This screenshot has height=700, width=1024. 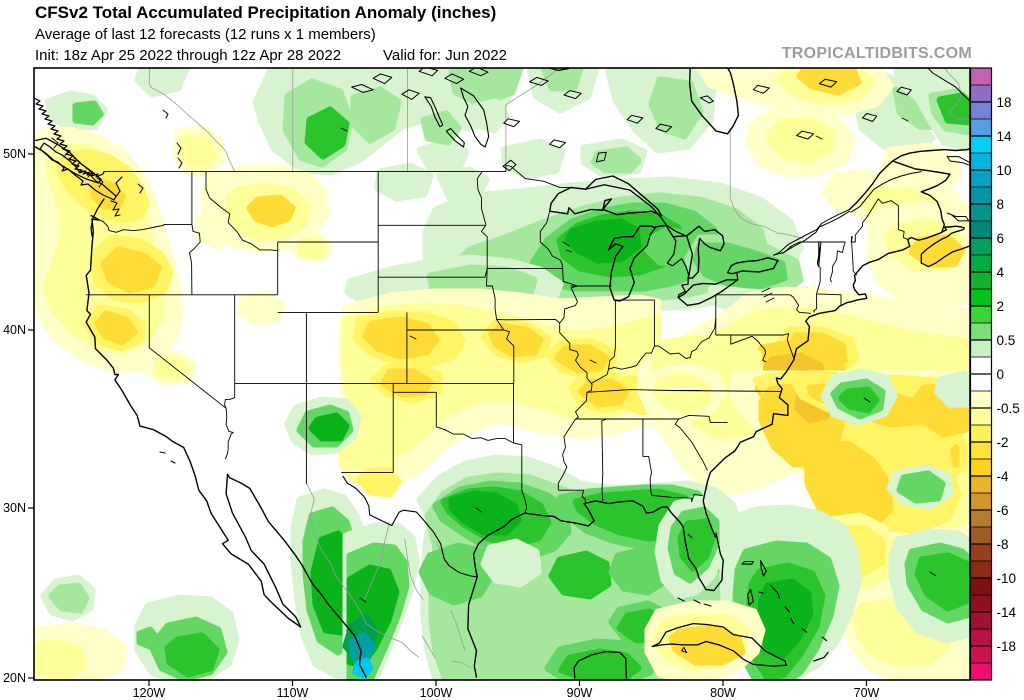 I want to click on svg-text: 0.5, so click(x=1006, y=340).